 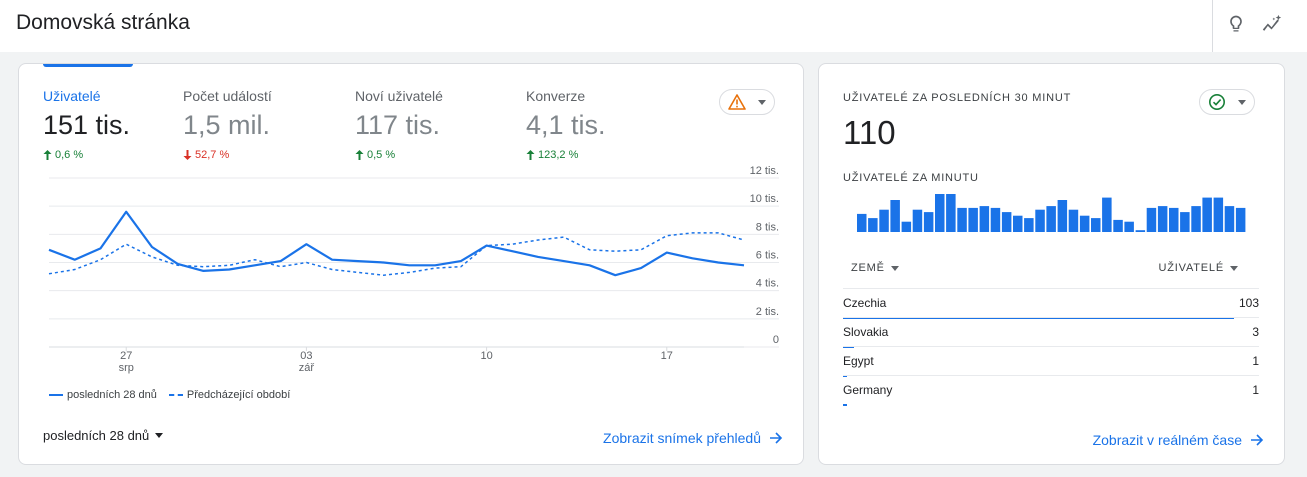 What do you see at coordinates (1051, 303) in the screenshot?
I see `table-row: Czechia 103` at bounding box center [1051, 303].